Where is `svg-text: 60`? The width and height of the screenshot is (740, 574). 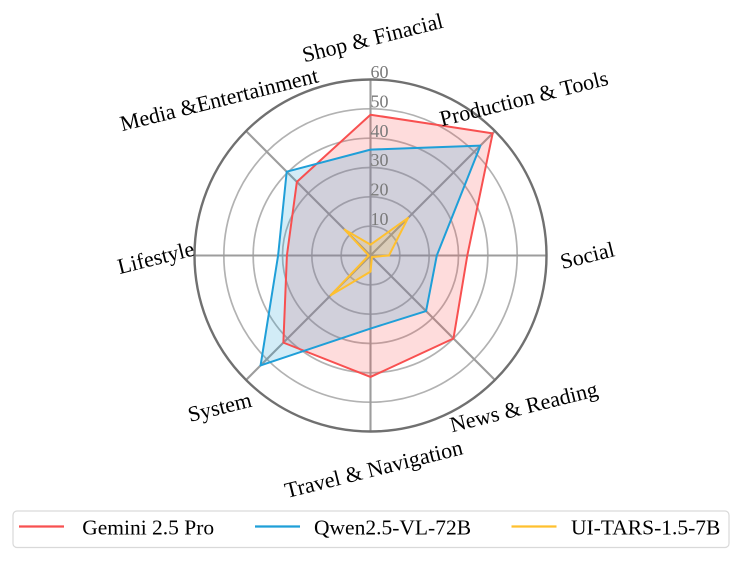
svg-text: 60 is located at coordinates (380, 72).